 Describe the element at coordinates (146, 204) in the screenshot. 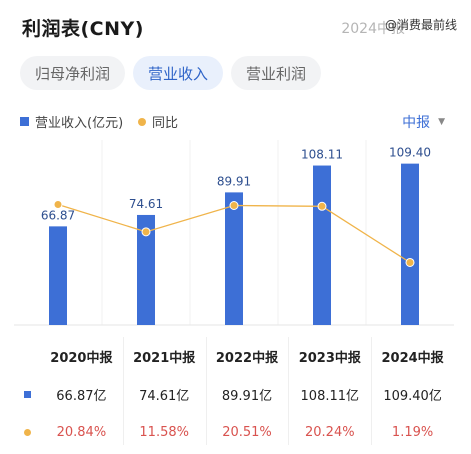

I see `bar-value-label: 74.61` at that location.